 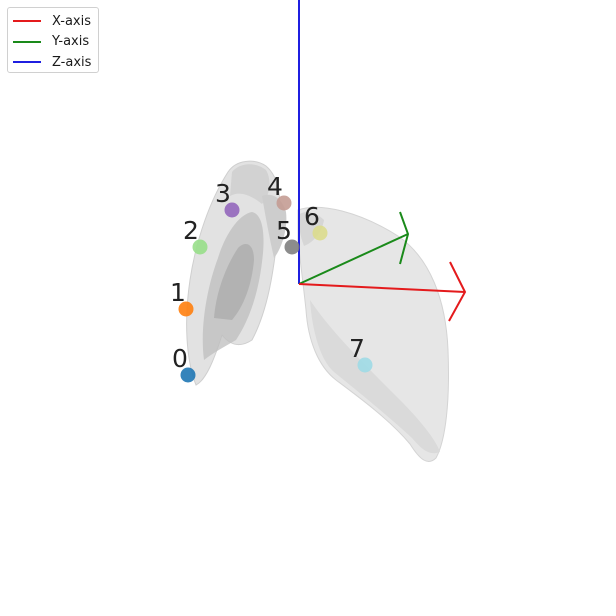 I want to click on landmark-label-5: 5, so click(x=284, y=230).